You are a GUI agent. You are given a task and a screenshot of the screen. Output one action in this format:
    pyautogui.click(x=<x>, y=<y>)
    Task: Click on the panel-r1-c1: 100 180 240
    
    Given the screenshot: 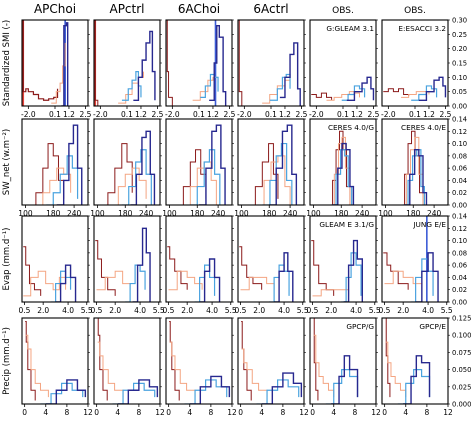 What is the action you would take?
    pyautogui.click(x=126, y=168)
    